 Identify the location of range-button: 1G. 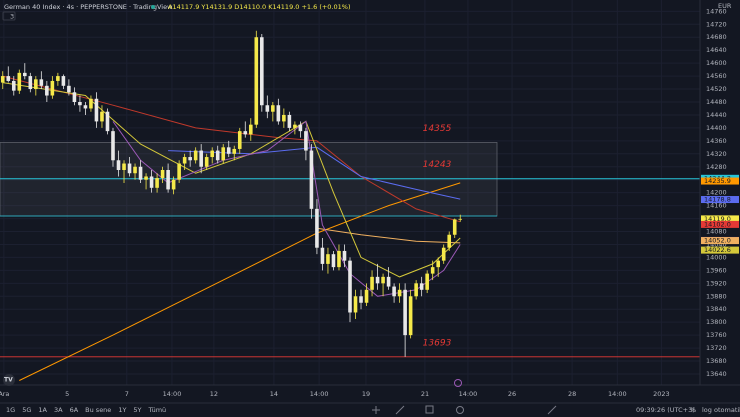
(10, 410).